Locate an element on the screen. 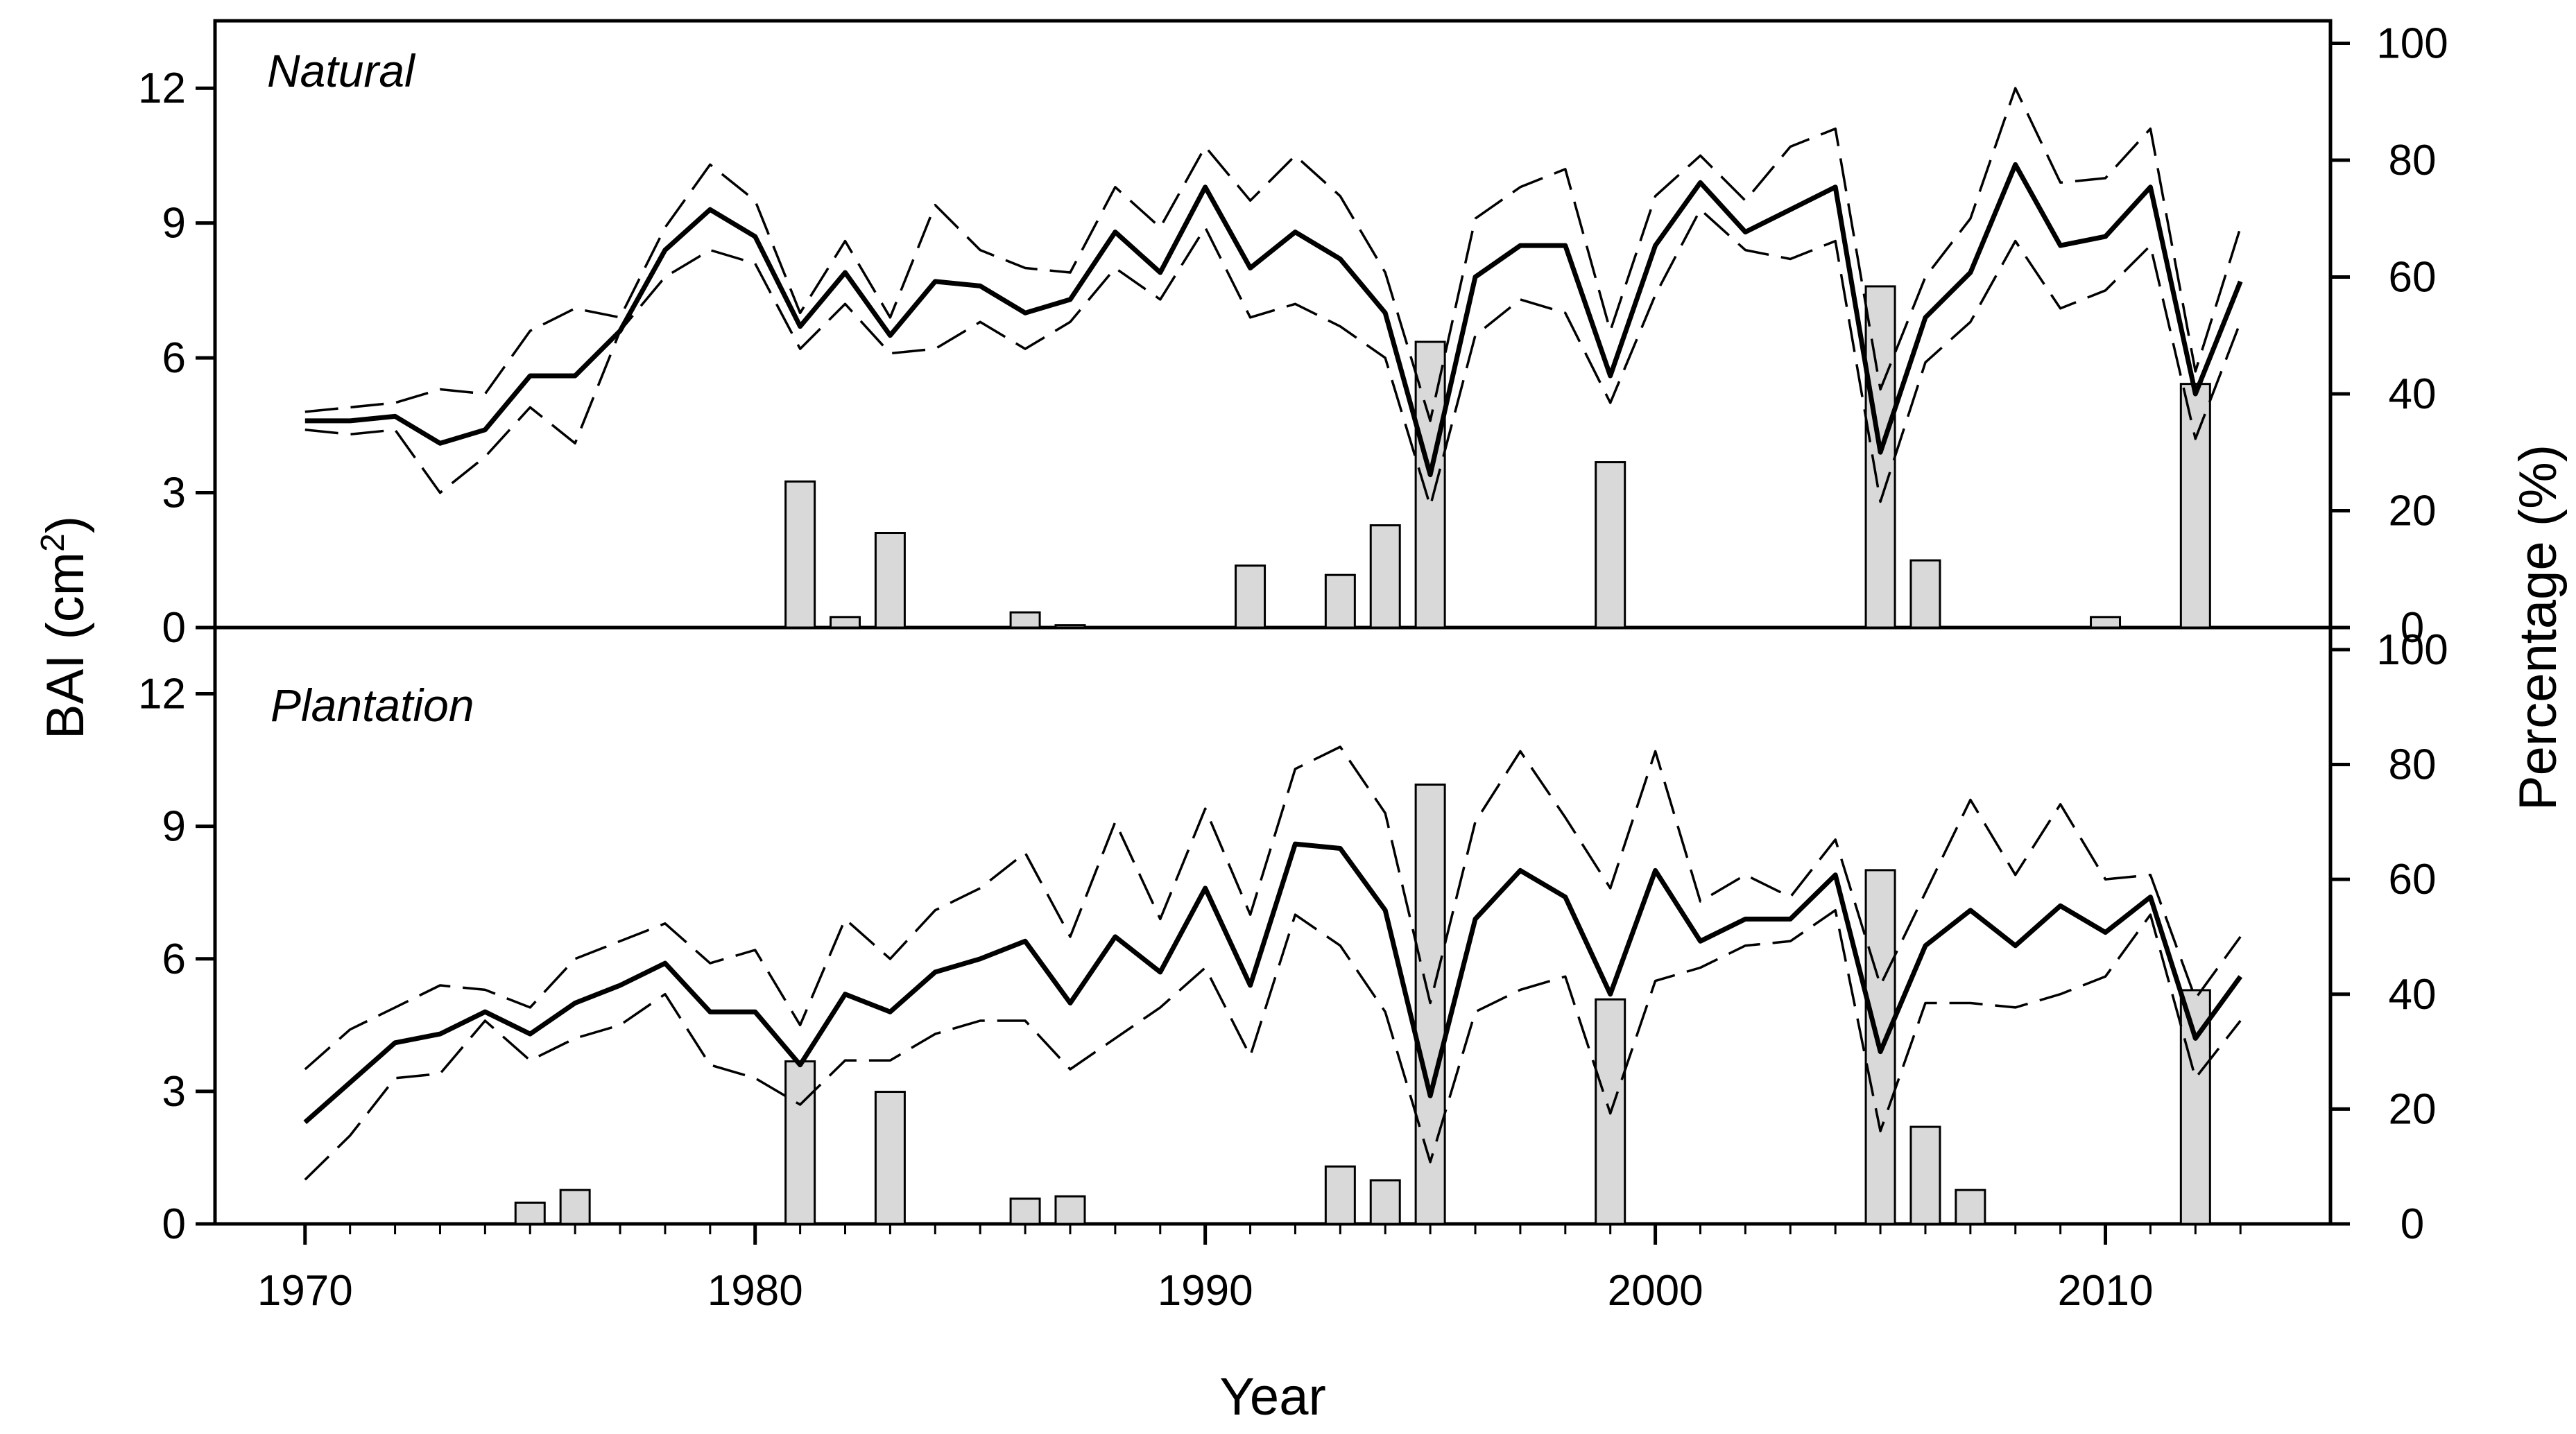  natural-bar-1995 is located at coordinates (1430, 485).